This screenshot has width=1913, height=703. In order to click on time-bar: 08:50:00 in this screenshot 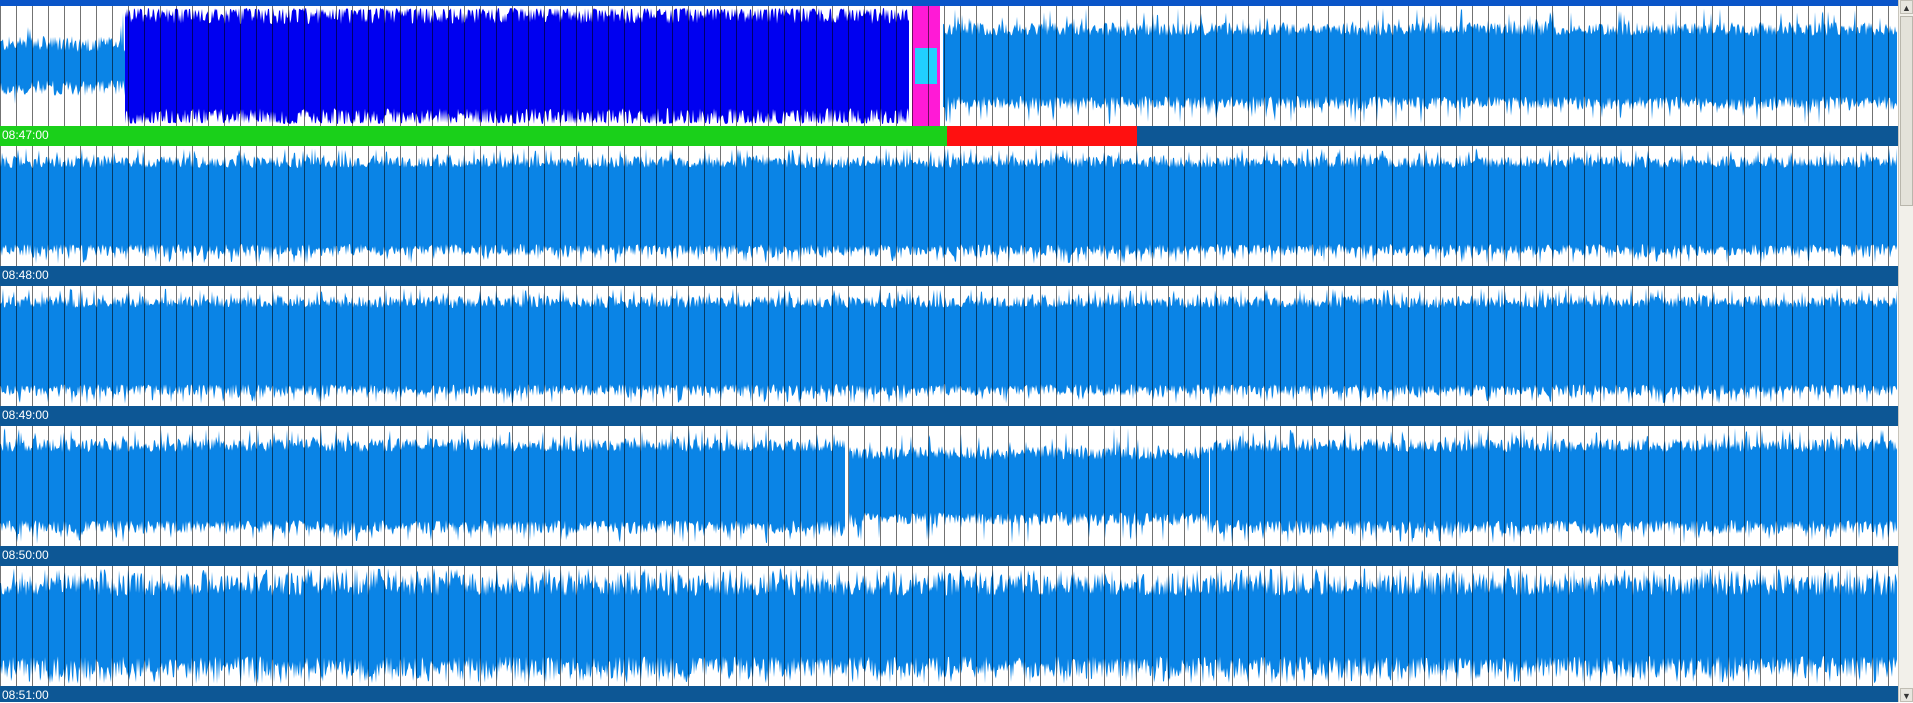, I will do `click(949, 556)`.